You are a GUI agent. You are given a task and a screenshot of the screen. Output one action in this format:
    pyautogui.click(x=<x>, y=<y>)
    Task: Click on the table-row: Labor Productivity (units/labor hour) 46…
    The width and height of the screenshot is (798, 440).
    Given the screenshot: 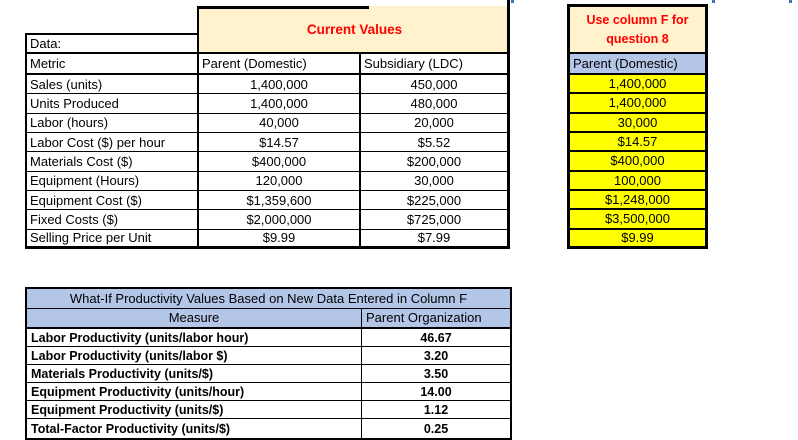 What is the action you would take?
    pyautogui.click(x=268, y=338)
    